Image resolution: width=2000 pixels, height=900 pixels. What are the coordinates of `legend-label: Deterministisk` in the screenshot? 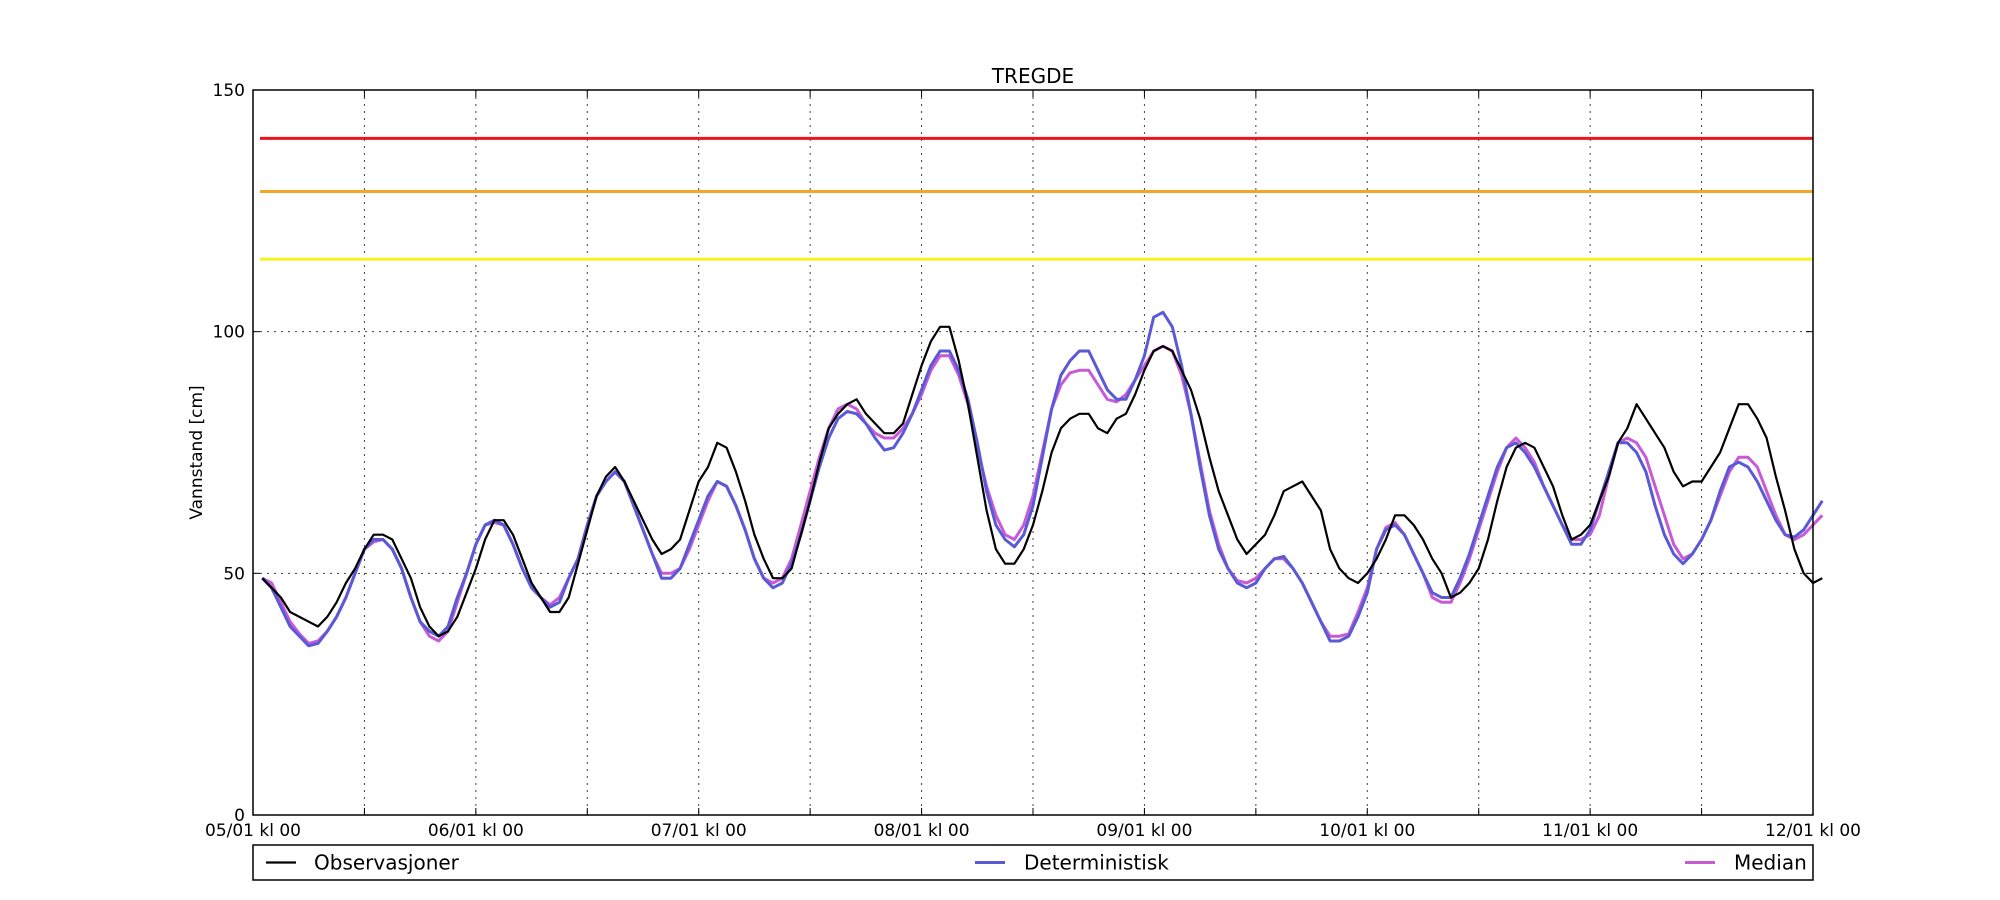 It's located at (1096, 863).